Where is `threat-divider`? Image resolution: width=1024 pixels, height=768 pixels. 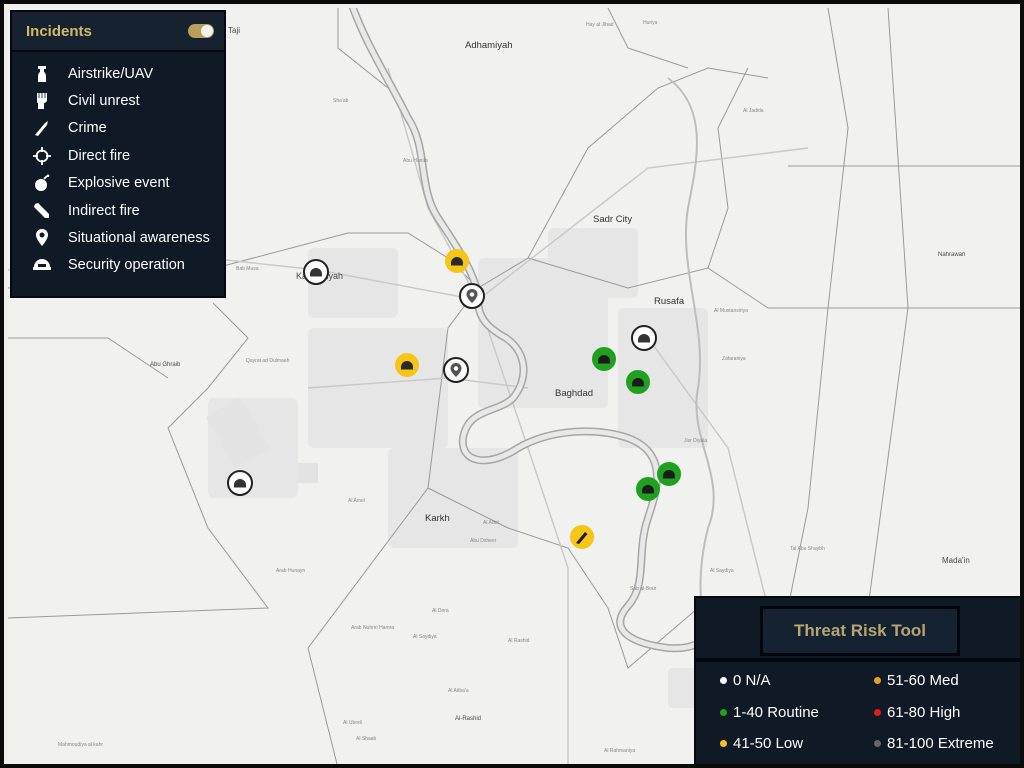 threat-divider is located at coordinates (858, 660).